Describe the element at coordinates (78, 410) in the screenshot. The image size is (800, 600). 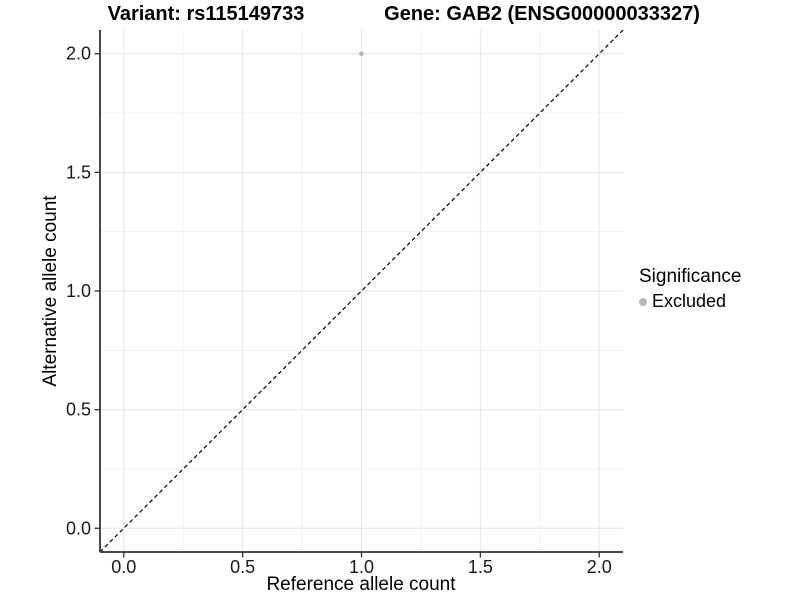
I see `y-tick-label: 0.5` at that location.